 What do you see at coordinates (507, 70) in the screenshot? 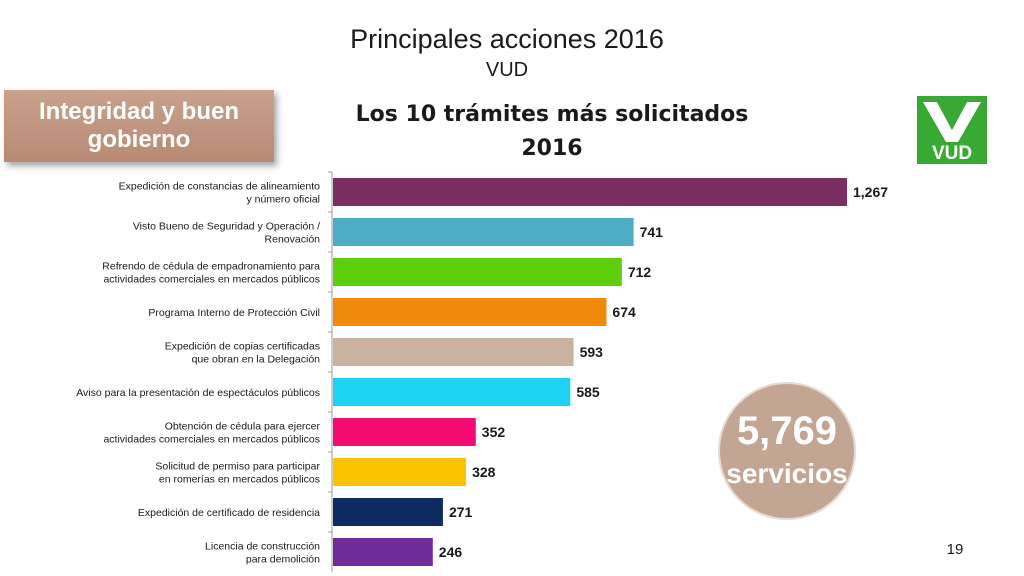
I see `page-subtitle: VUD` at bounding box center [507, 70].